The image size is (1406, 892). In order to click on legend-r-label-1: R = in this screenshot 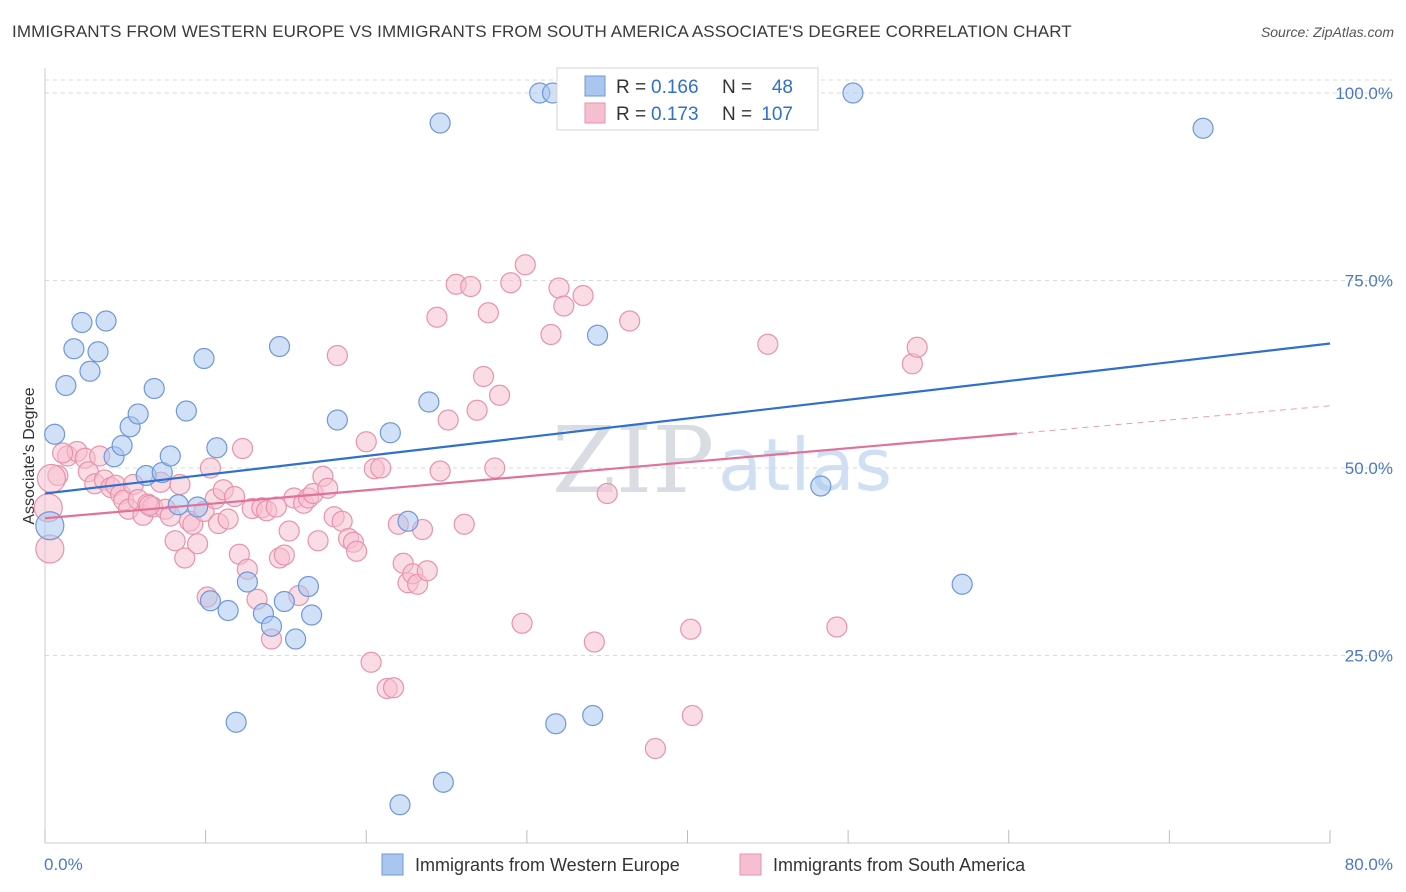, I will do `click(631, 87)`.